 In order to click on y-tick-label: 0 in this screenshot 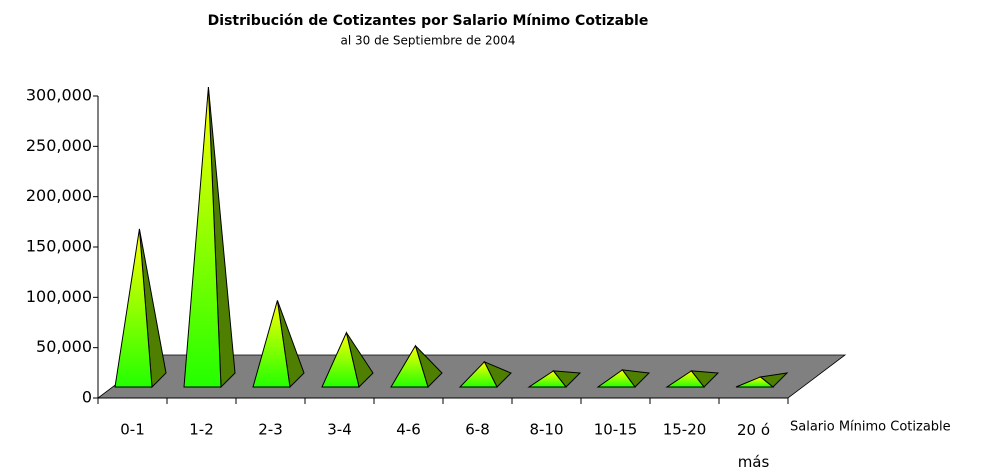, I will do `click(87, 397)`.